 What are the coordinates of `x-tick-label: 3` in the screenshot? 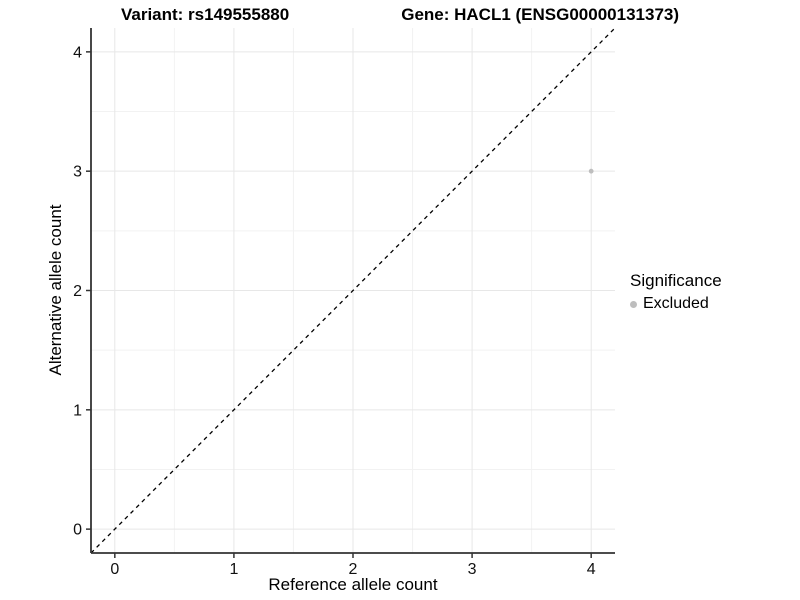 It's located at (472, 569).